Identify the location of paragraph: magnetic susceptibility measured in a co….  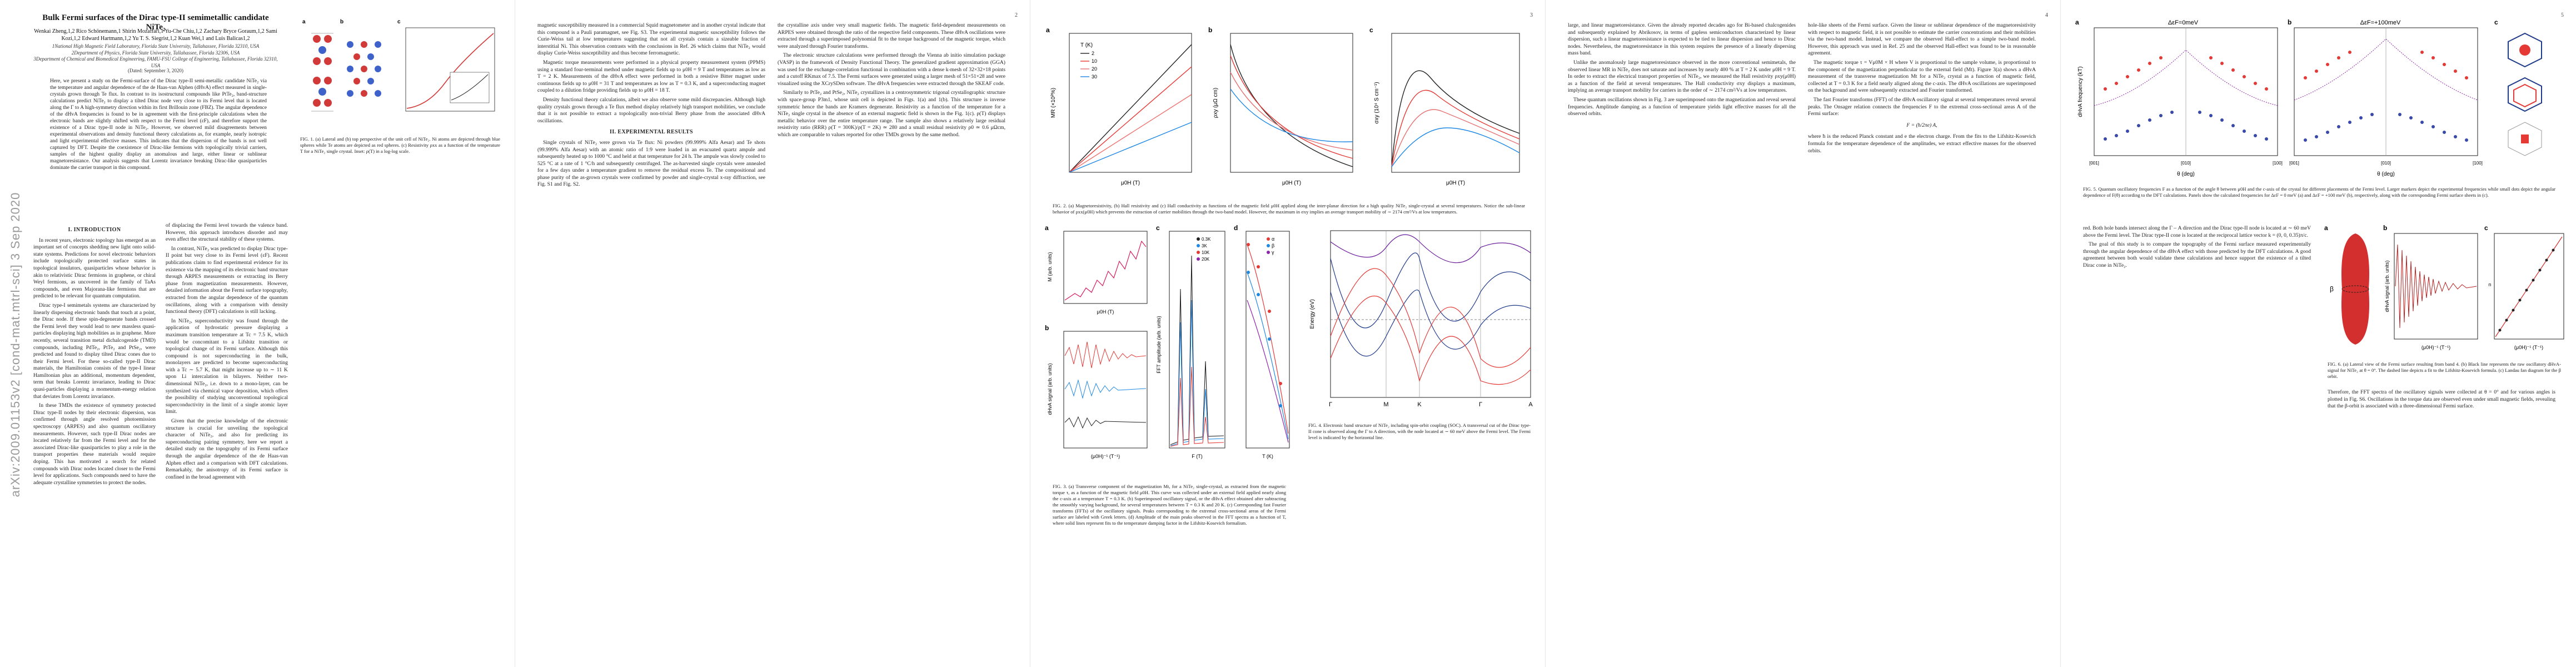
(651, 39).